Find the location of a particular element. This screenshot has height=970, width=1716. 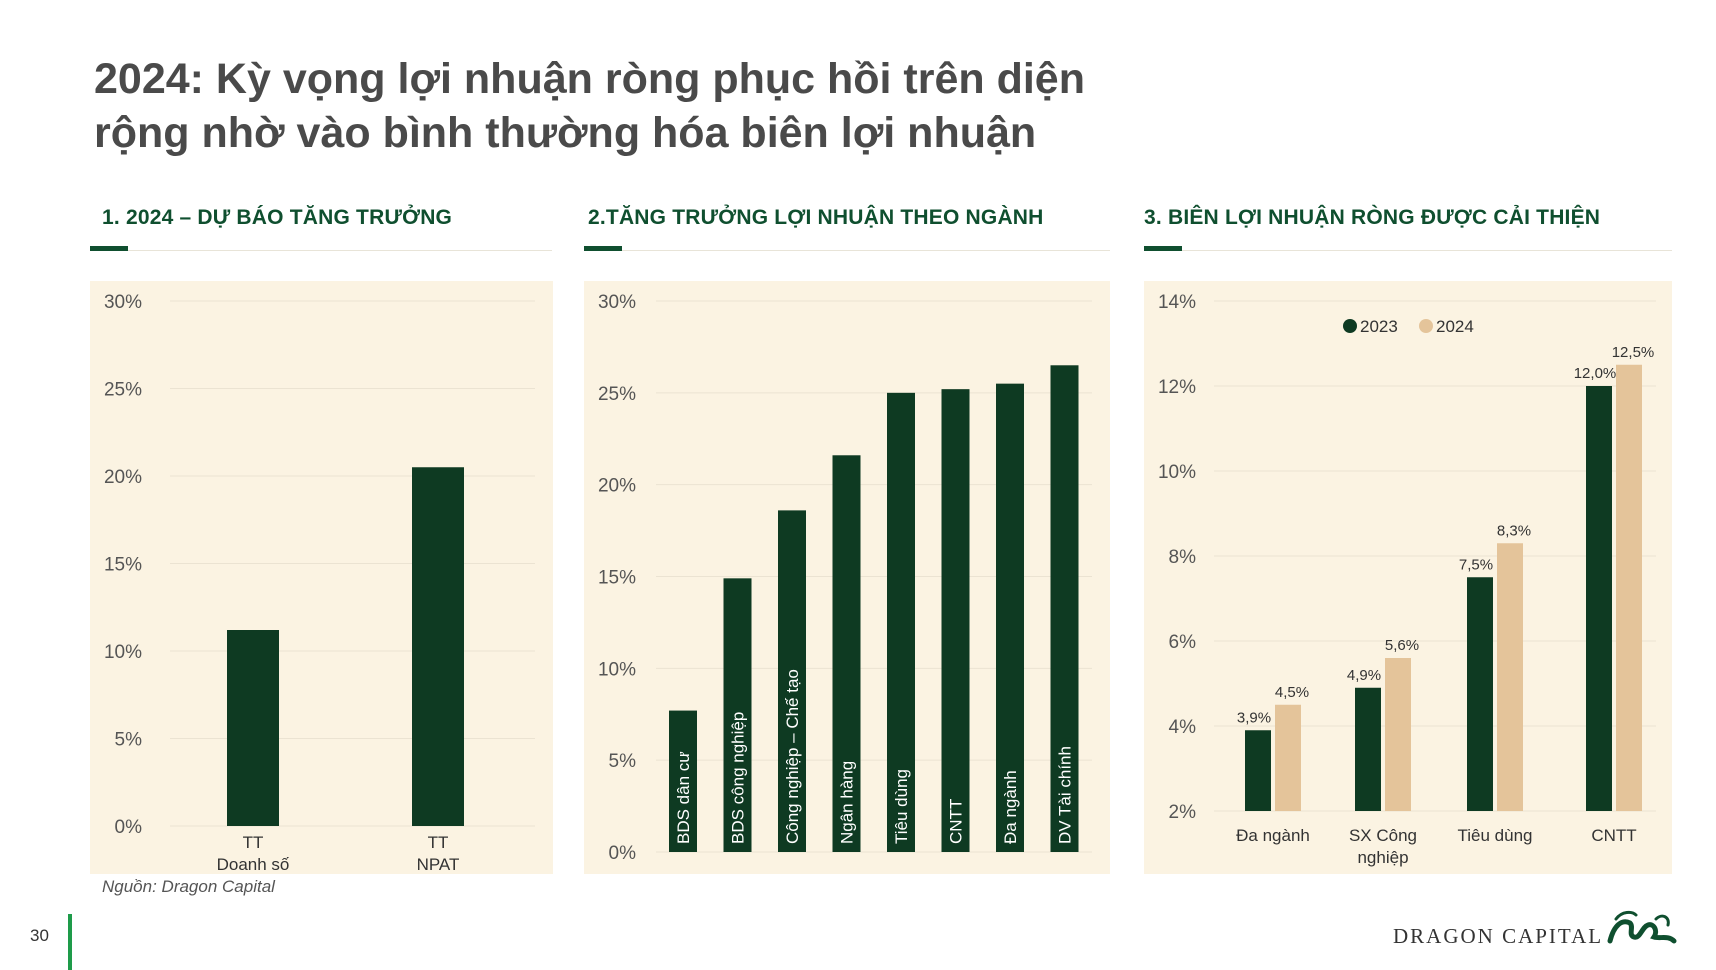

source-note: Nguồn: Dragon Capital is located at coordinates (188, 886).